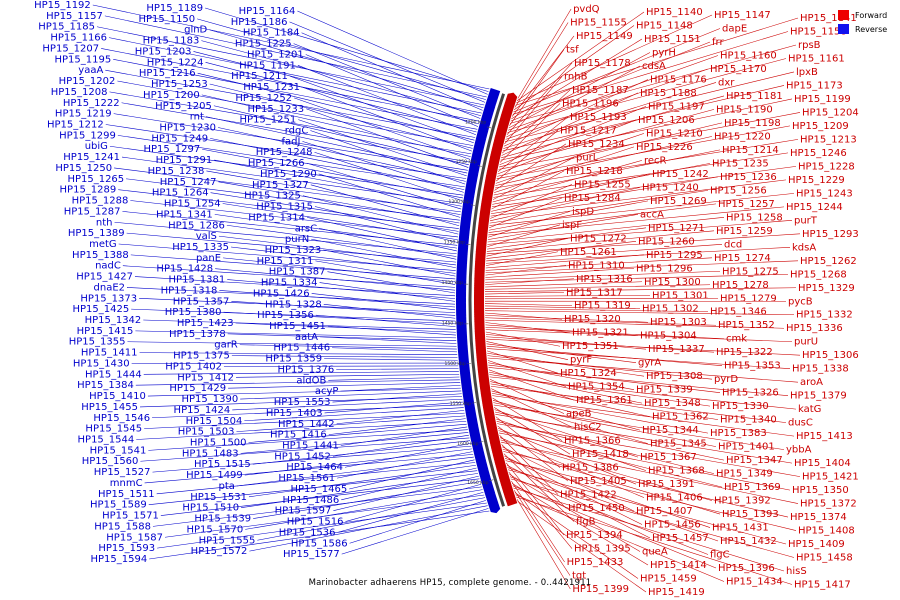 The height and width of the screenshot is (600, 900). Describe the element at coordinates (122, 526) in the screenshot. I see `gene-label: HP15_1588` at that location.